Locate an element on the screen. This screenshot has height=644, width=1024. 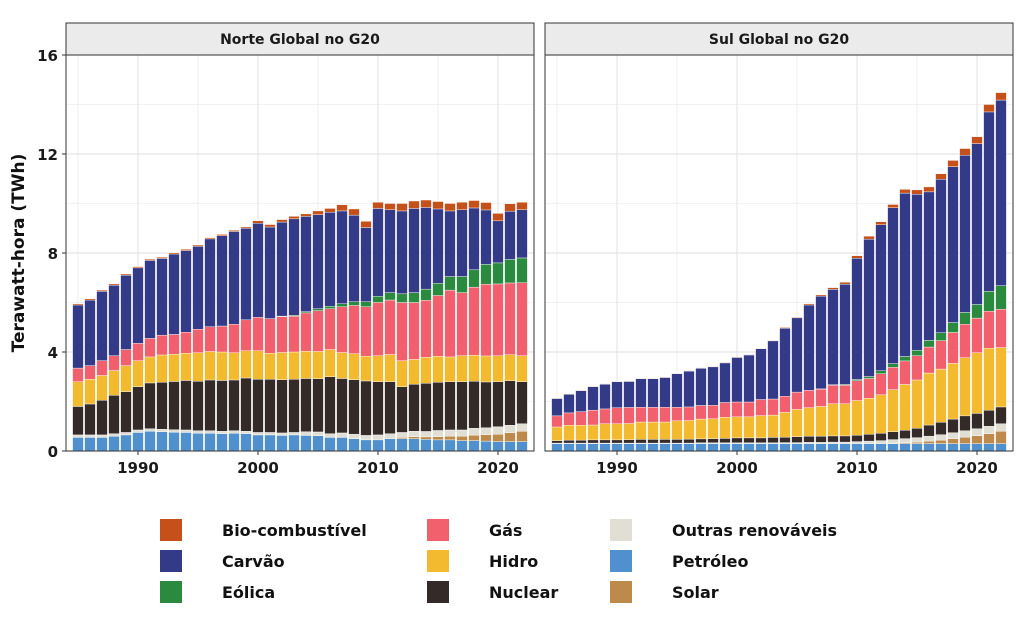
y-tick-label: 12 is located at coordinates (47, 155).